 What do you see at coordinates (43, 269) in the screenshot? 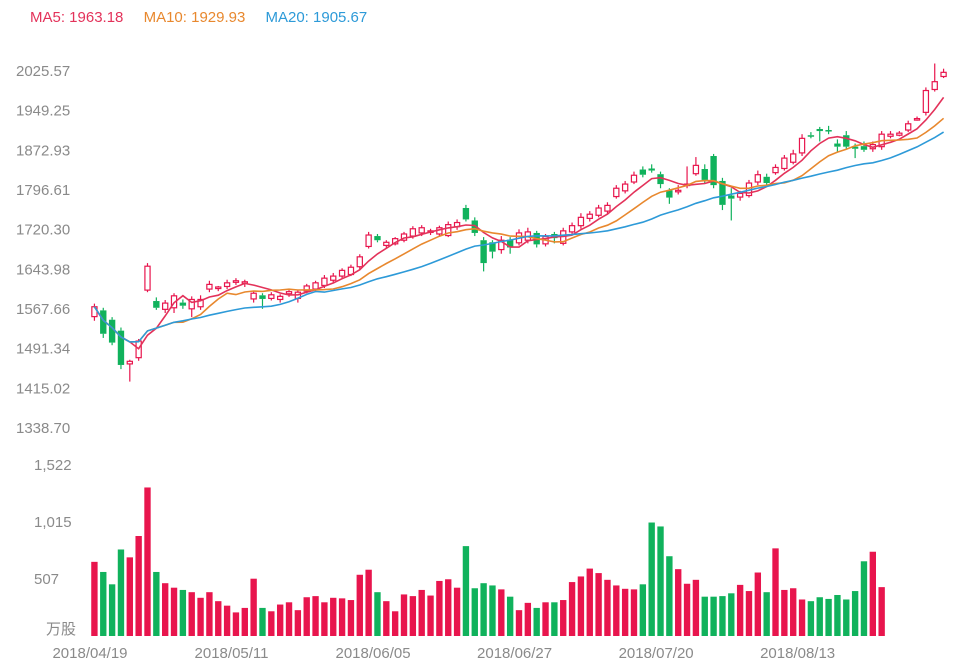
I see `price-tick-label: 1643.98` at bounding box center [43, 269].